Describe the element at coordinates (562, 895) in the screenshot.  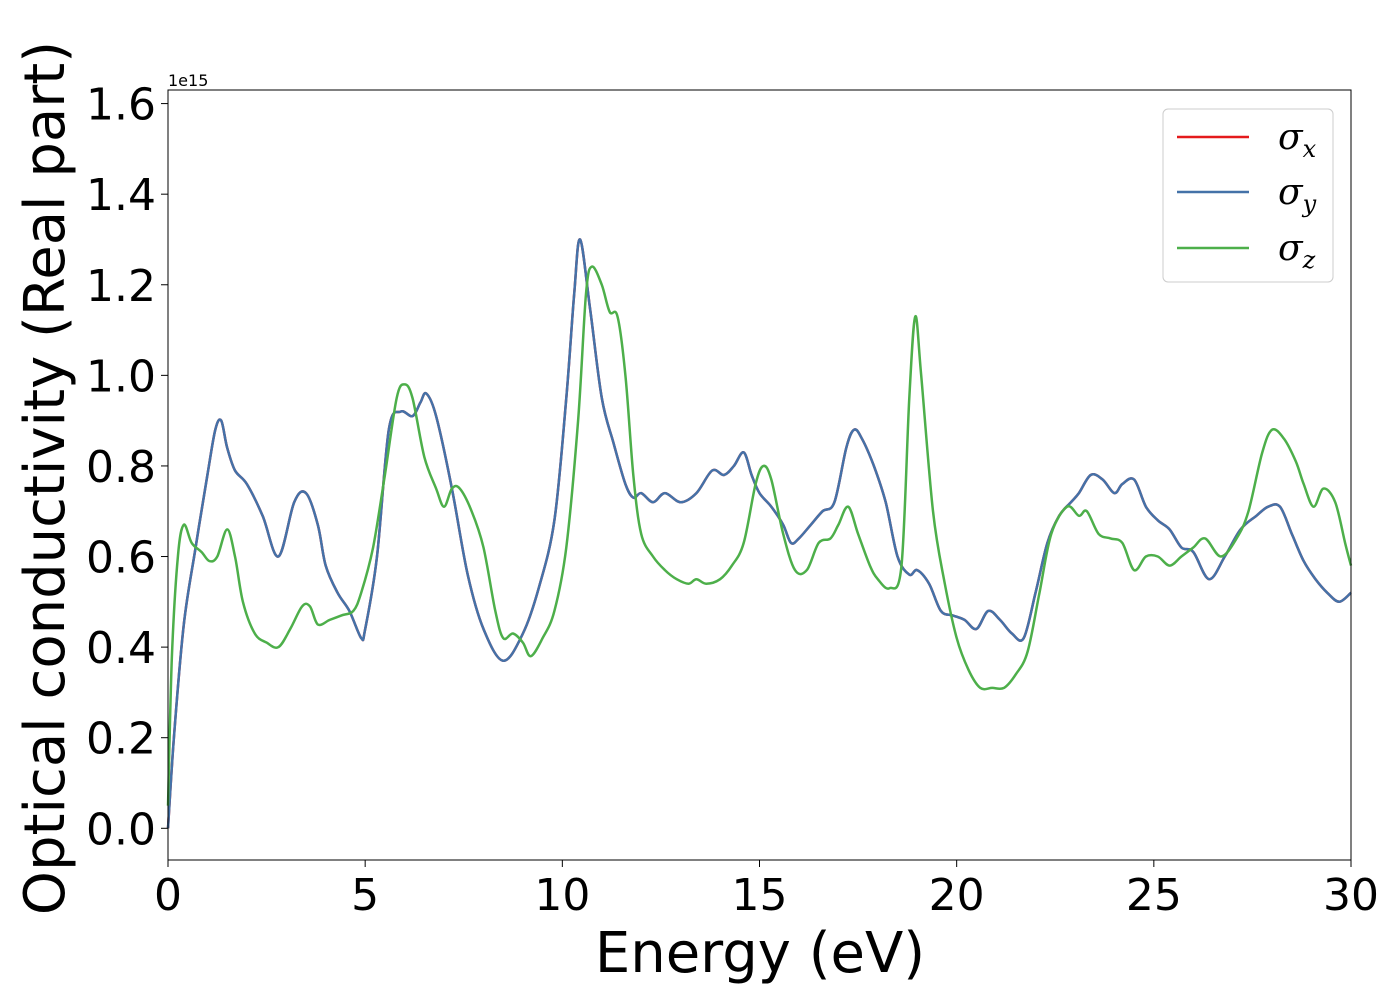
I see `x-tick-label: 10` at that location.